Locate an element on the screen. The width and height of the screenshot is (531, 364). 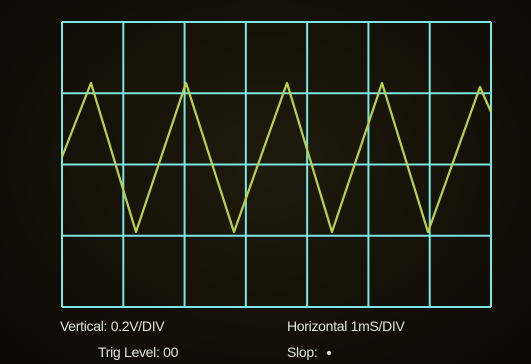
slope-readout: Slop: is located at coordinates (309, 352).